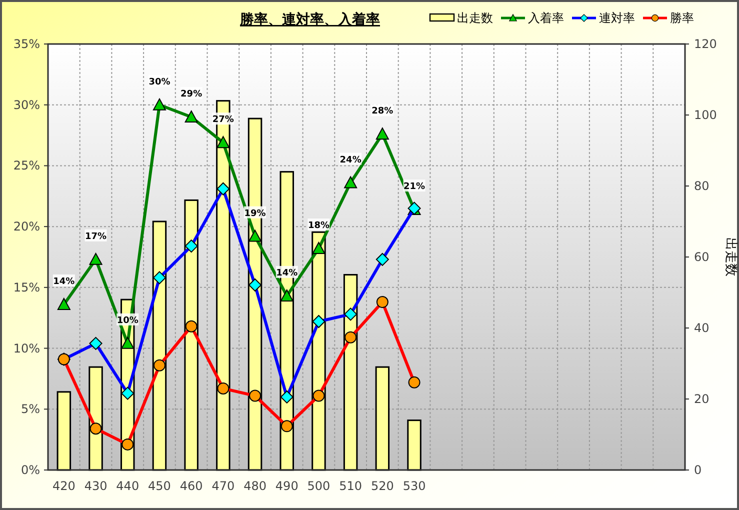 The height and width of the screenshot is (510, 739). What do you see at coordinates (159, 82) in the screenshot?
I see `data-label: 30%` at bounding box center [159, 82].